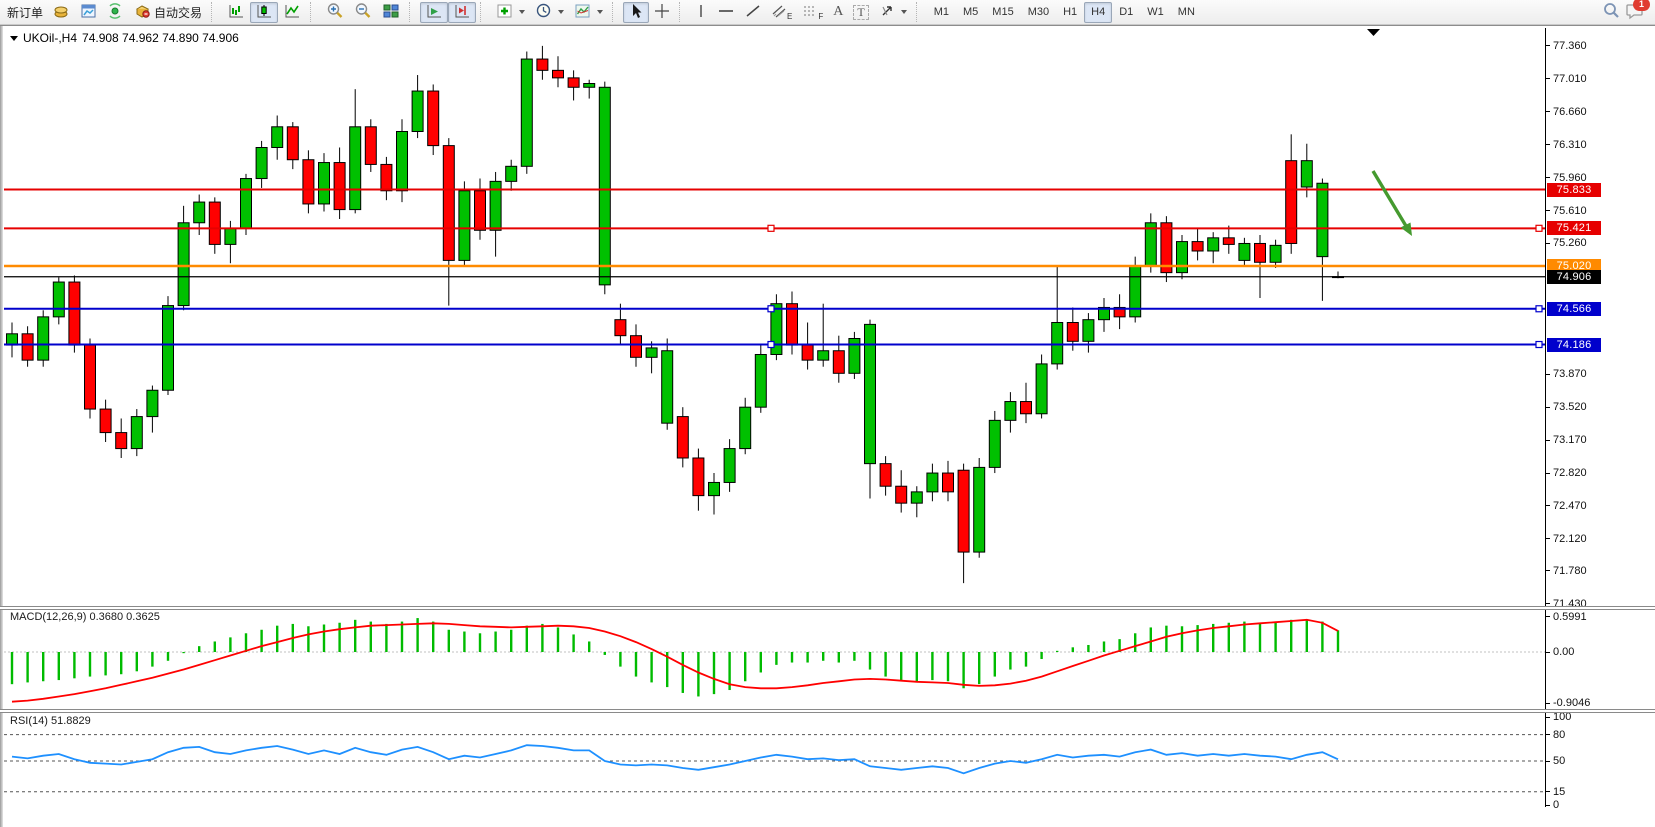  I want to click on macd-signal-line, so click(675, 660).